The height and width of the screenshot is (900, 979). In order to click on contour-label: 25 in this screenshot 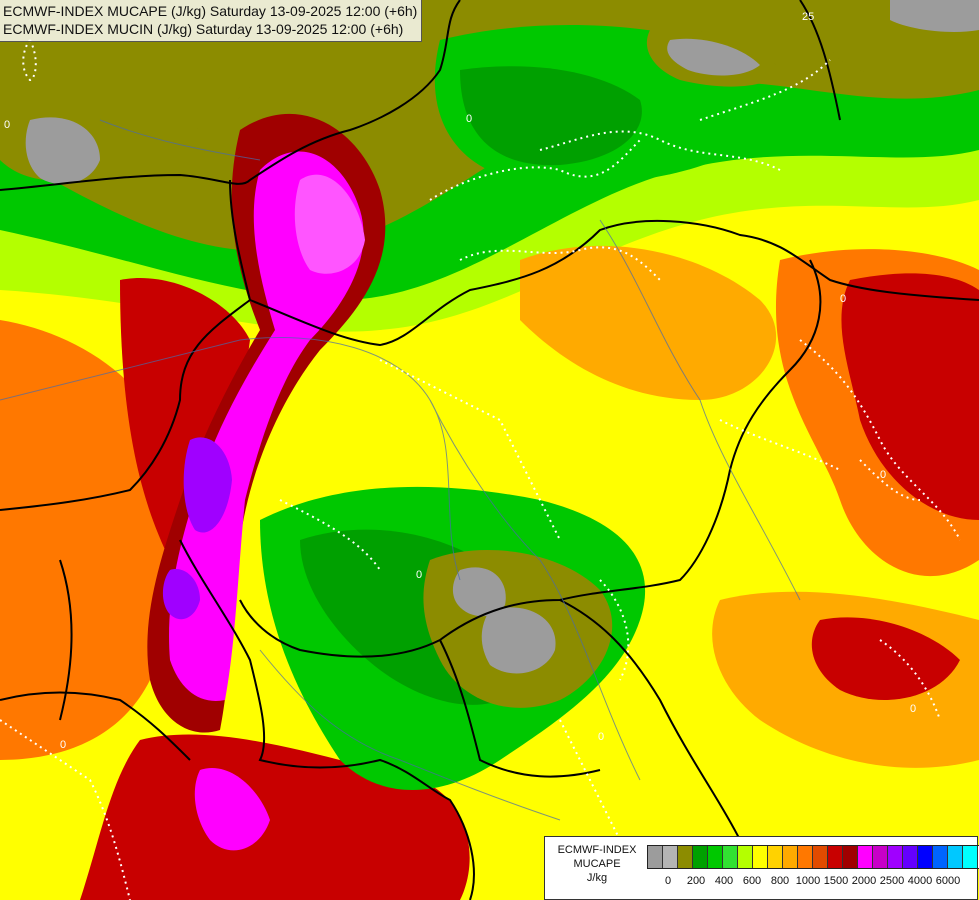, I will do `click(808, 17)`.